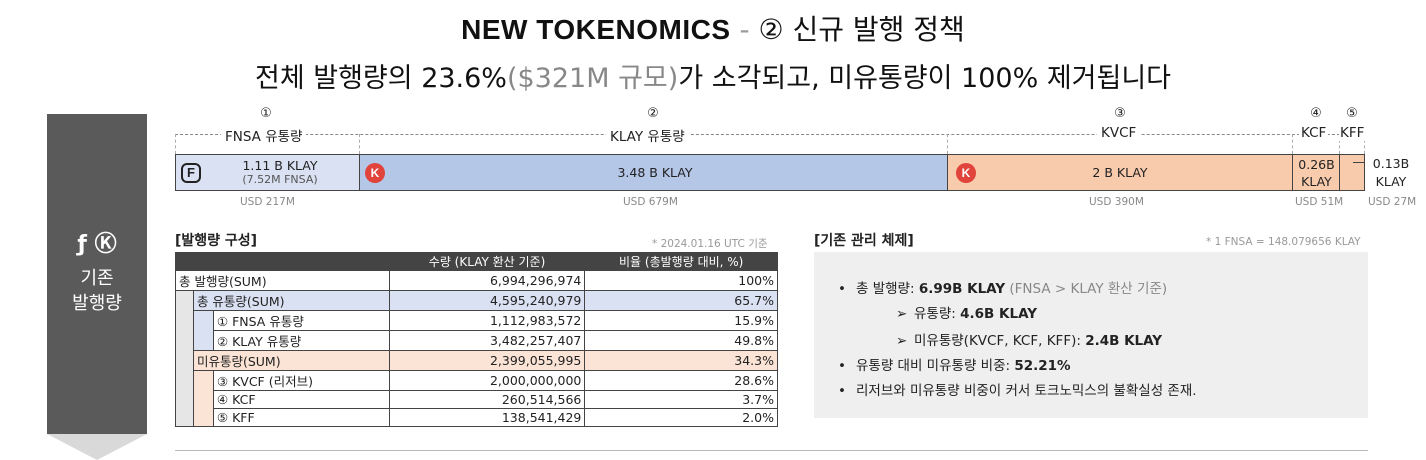 The width and height of the screenshot is (1426, 460). What do you see at coordinates (1086, 289) in the screenshot?
I see `mgmt-total-note: (FNSA > KLAY 환산 기준)` at bounding box center [1086, 289].